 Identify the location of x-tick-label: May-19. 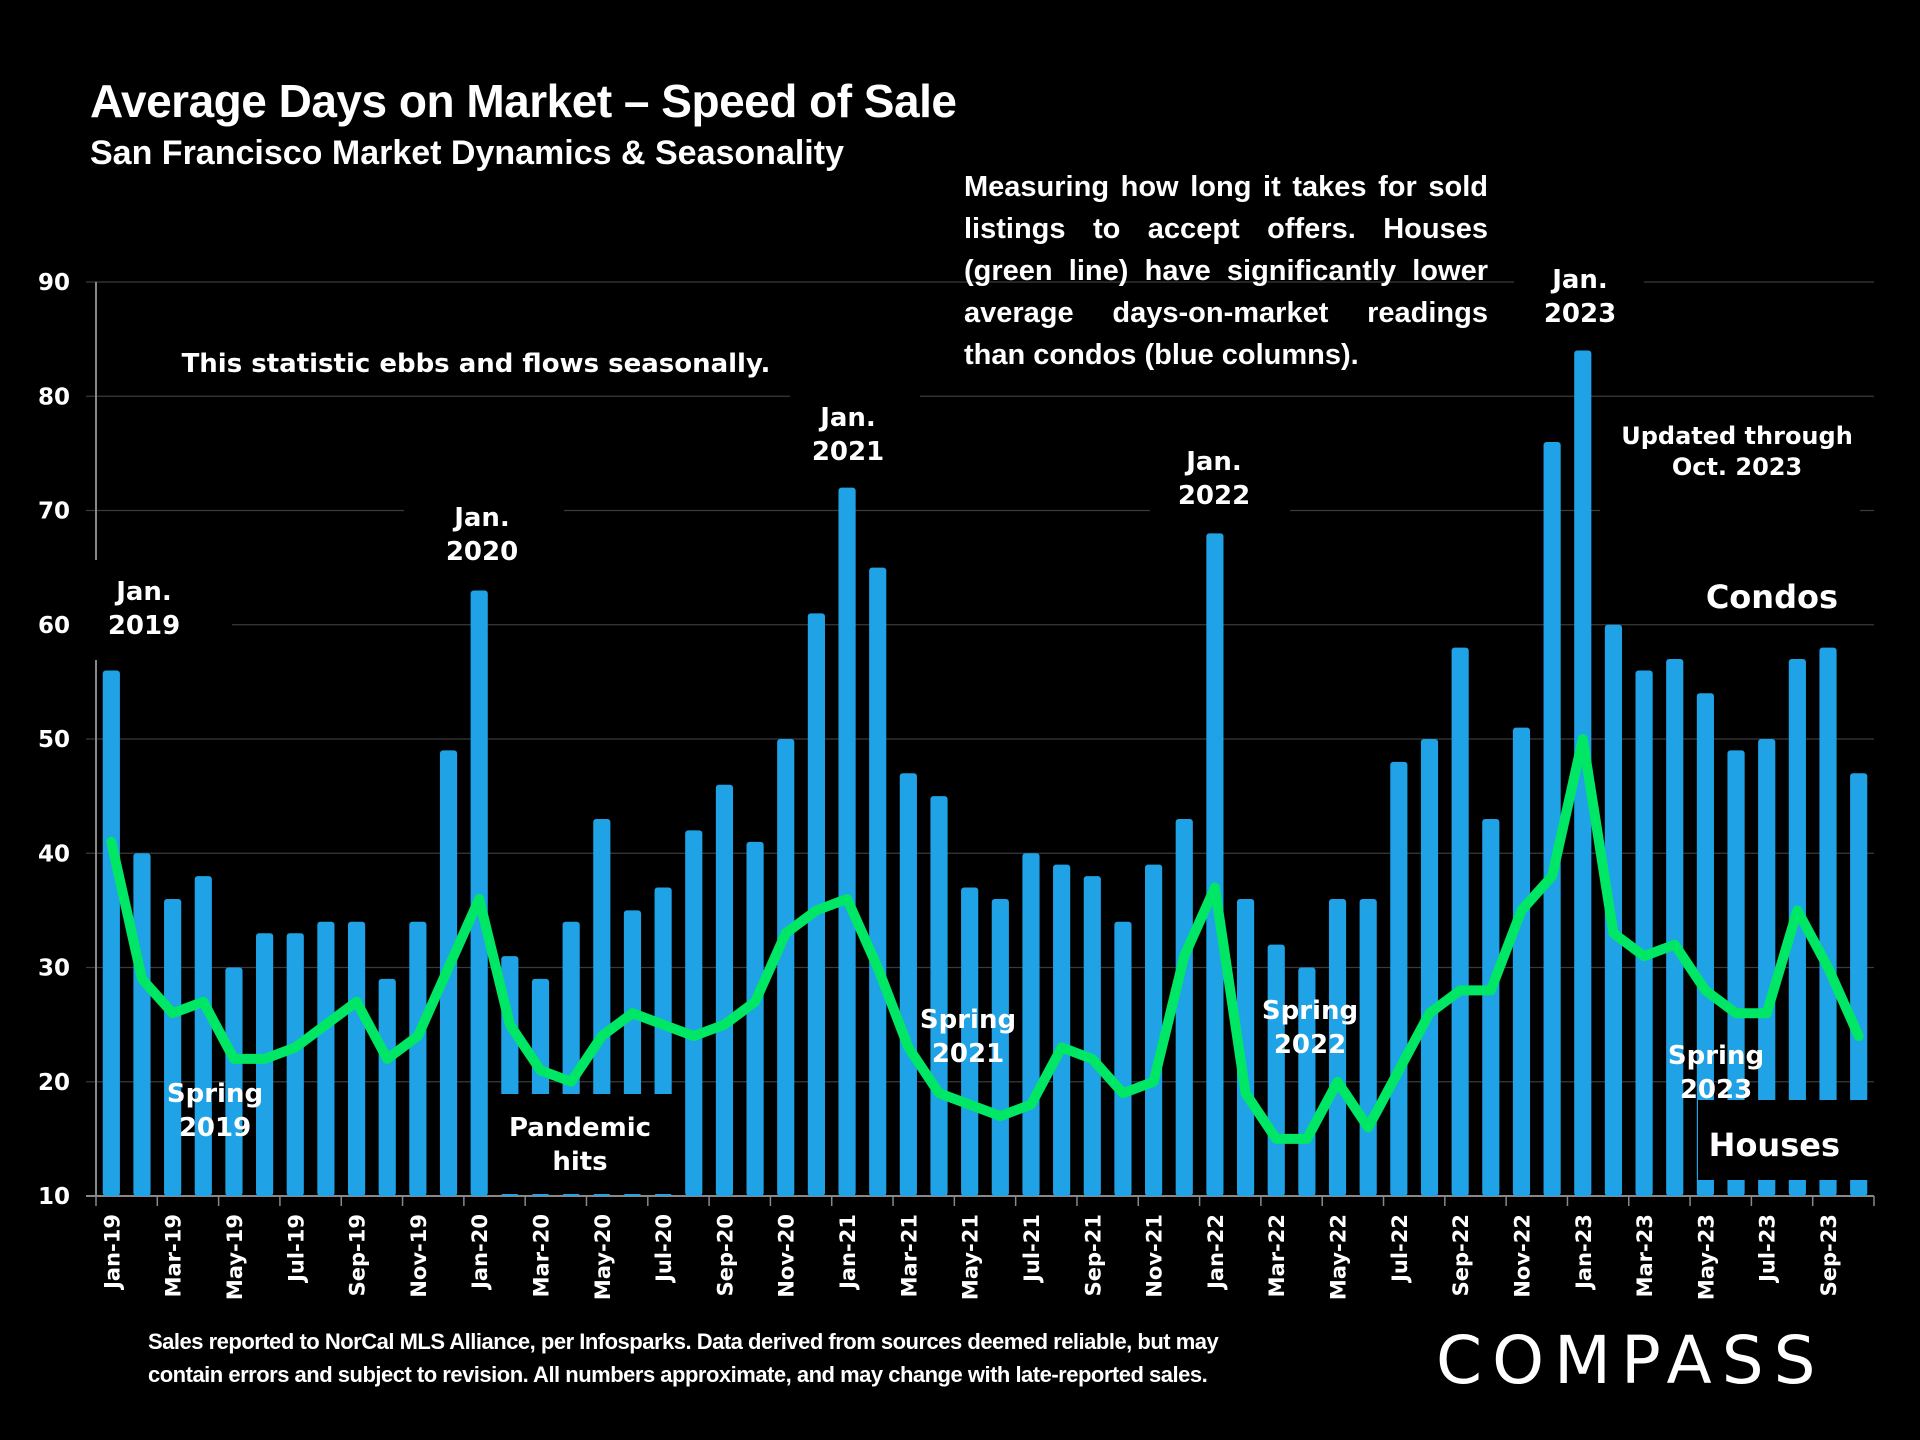
(235, 1257).